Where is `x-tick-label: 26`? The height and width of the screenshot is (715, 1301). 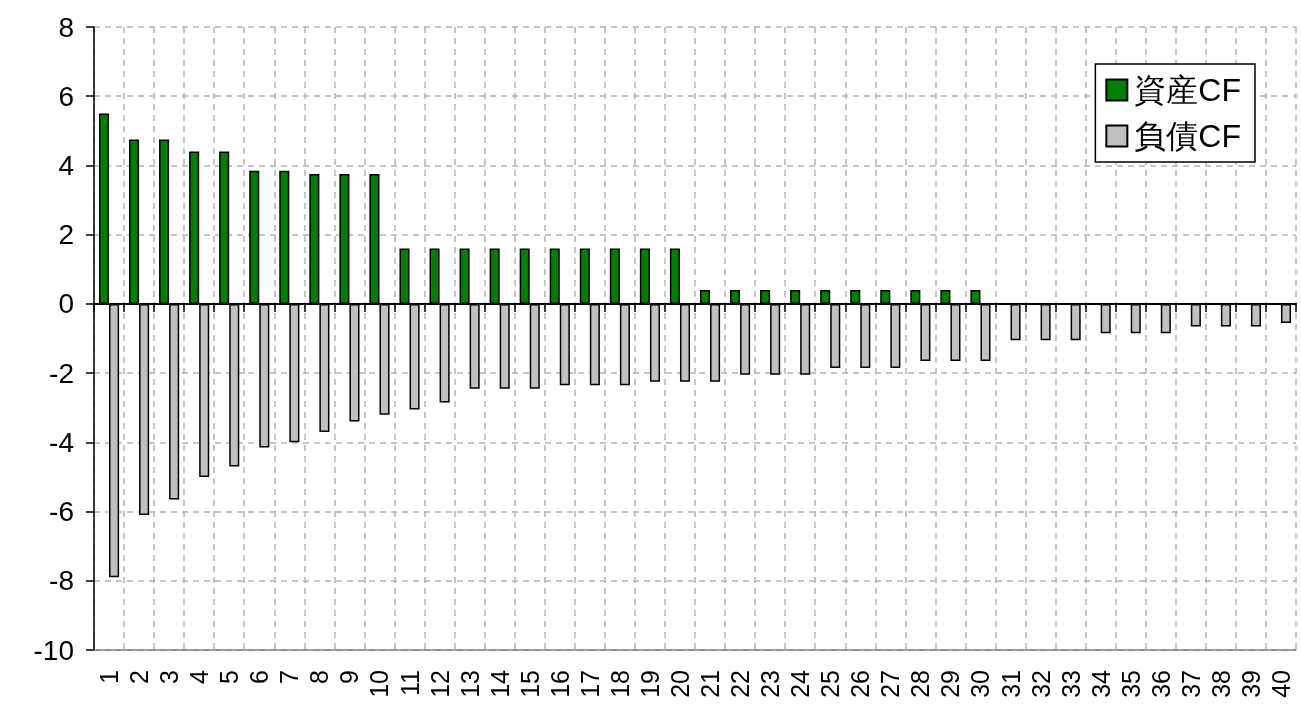 x-tick-label: 26 is located at coordinates (860, 684).